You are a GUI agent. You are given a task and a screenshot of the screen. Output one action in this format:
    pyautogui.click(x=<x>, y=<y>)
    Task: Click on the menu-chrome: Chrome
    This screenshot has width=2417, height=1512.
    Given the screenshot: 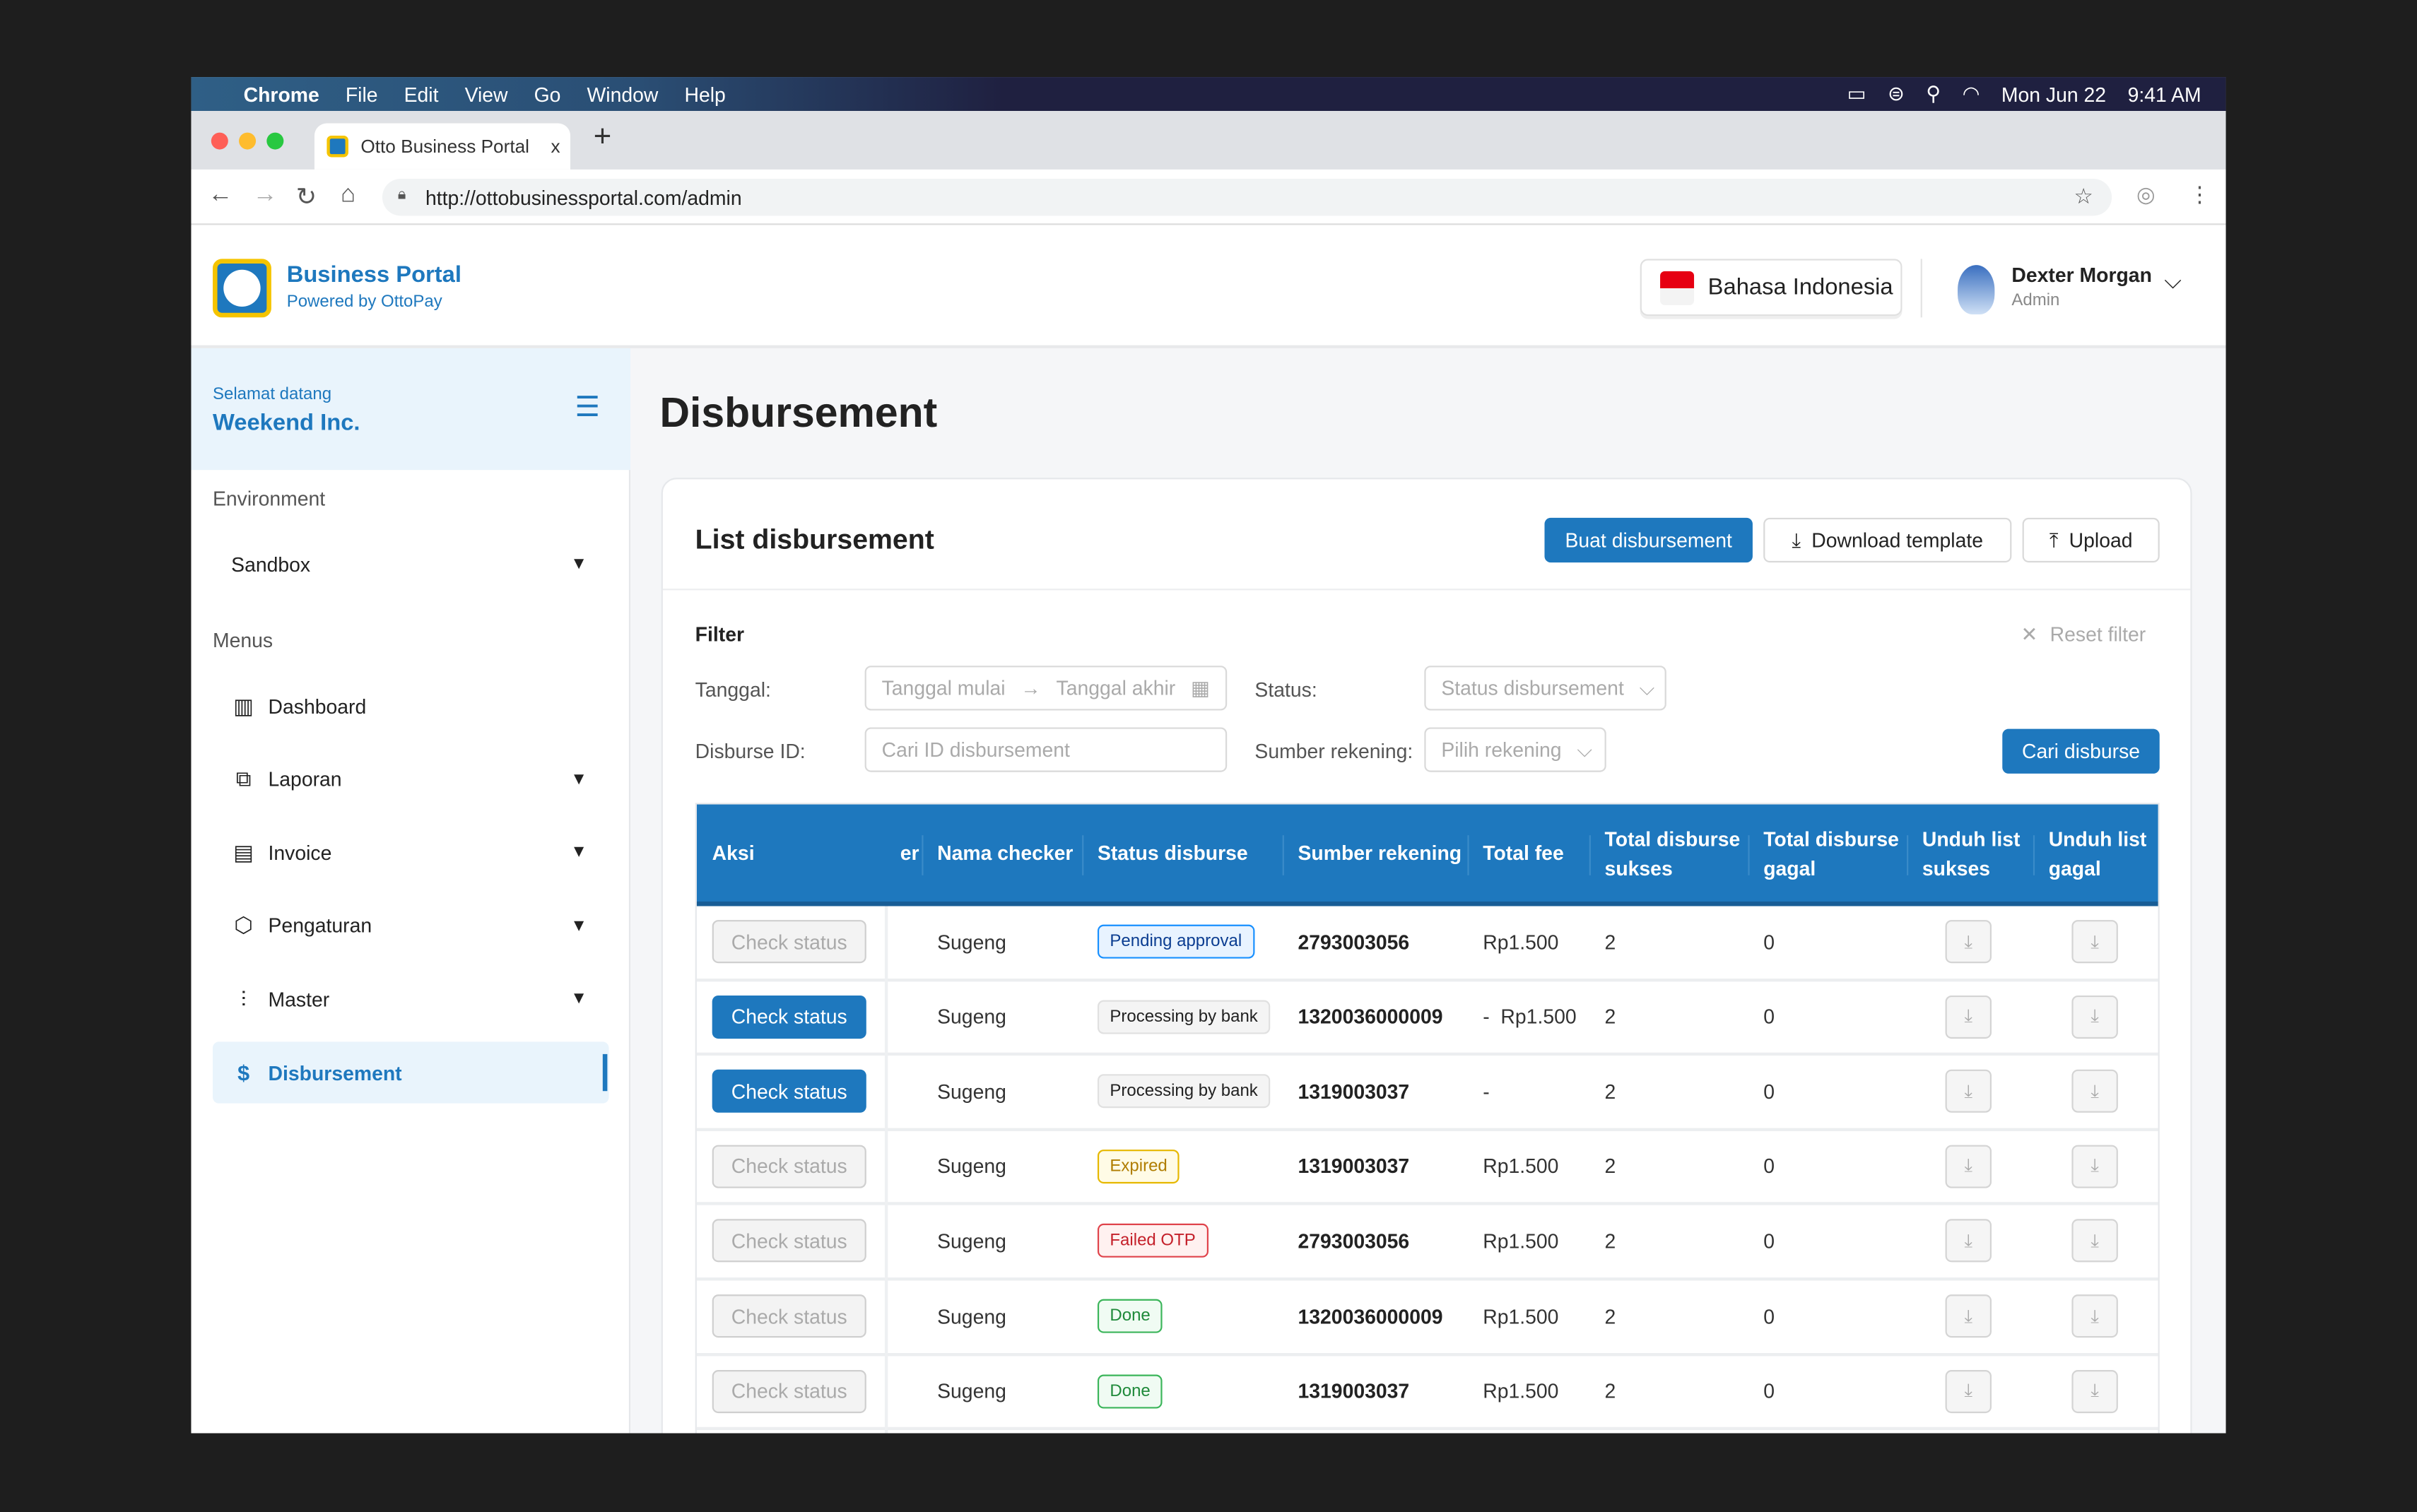 What is the action you would take?
    pyautogui.click(x=281, y=94)
    